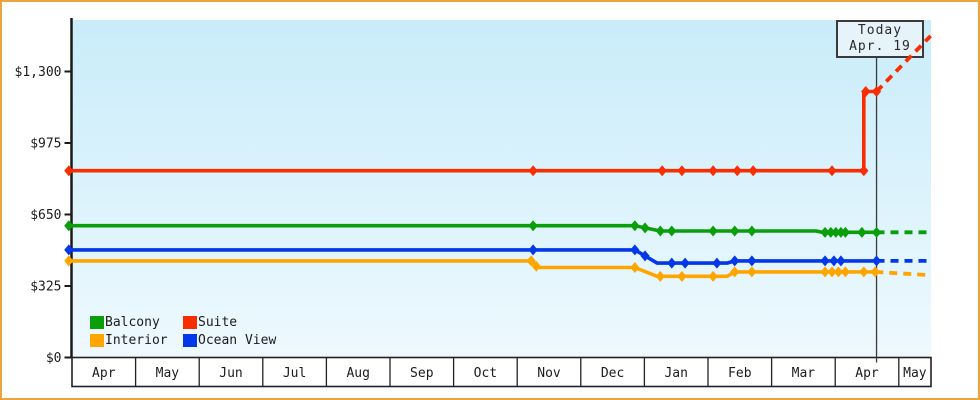  Describe the element at coordinates (612, 373) in the screenshot. I see `month-label-dec-8: Dec` at that location.